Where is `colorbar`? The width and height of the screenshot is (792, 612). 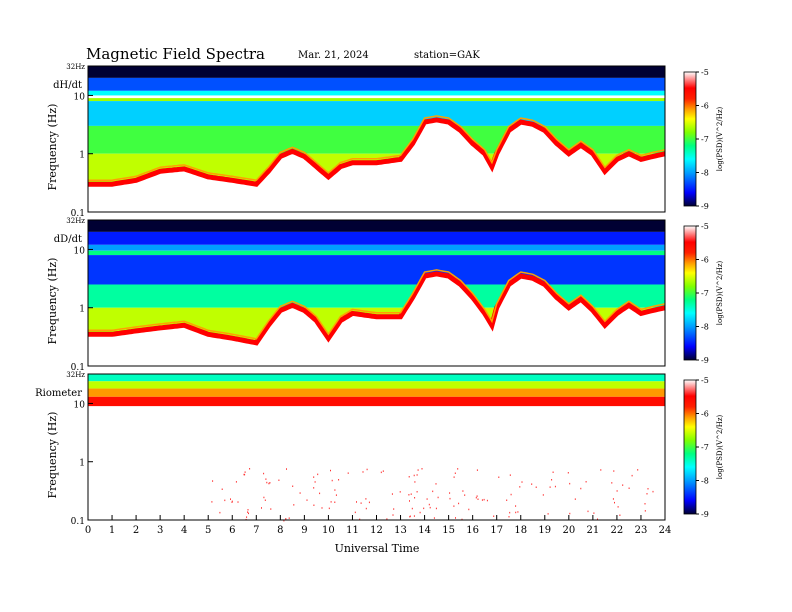
colorbar is located at coordinates (690, 139).